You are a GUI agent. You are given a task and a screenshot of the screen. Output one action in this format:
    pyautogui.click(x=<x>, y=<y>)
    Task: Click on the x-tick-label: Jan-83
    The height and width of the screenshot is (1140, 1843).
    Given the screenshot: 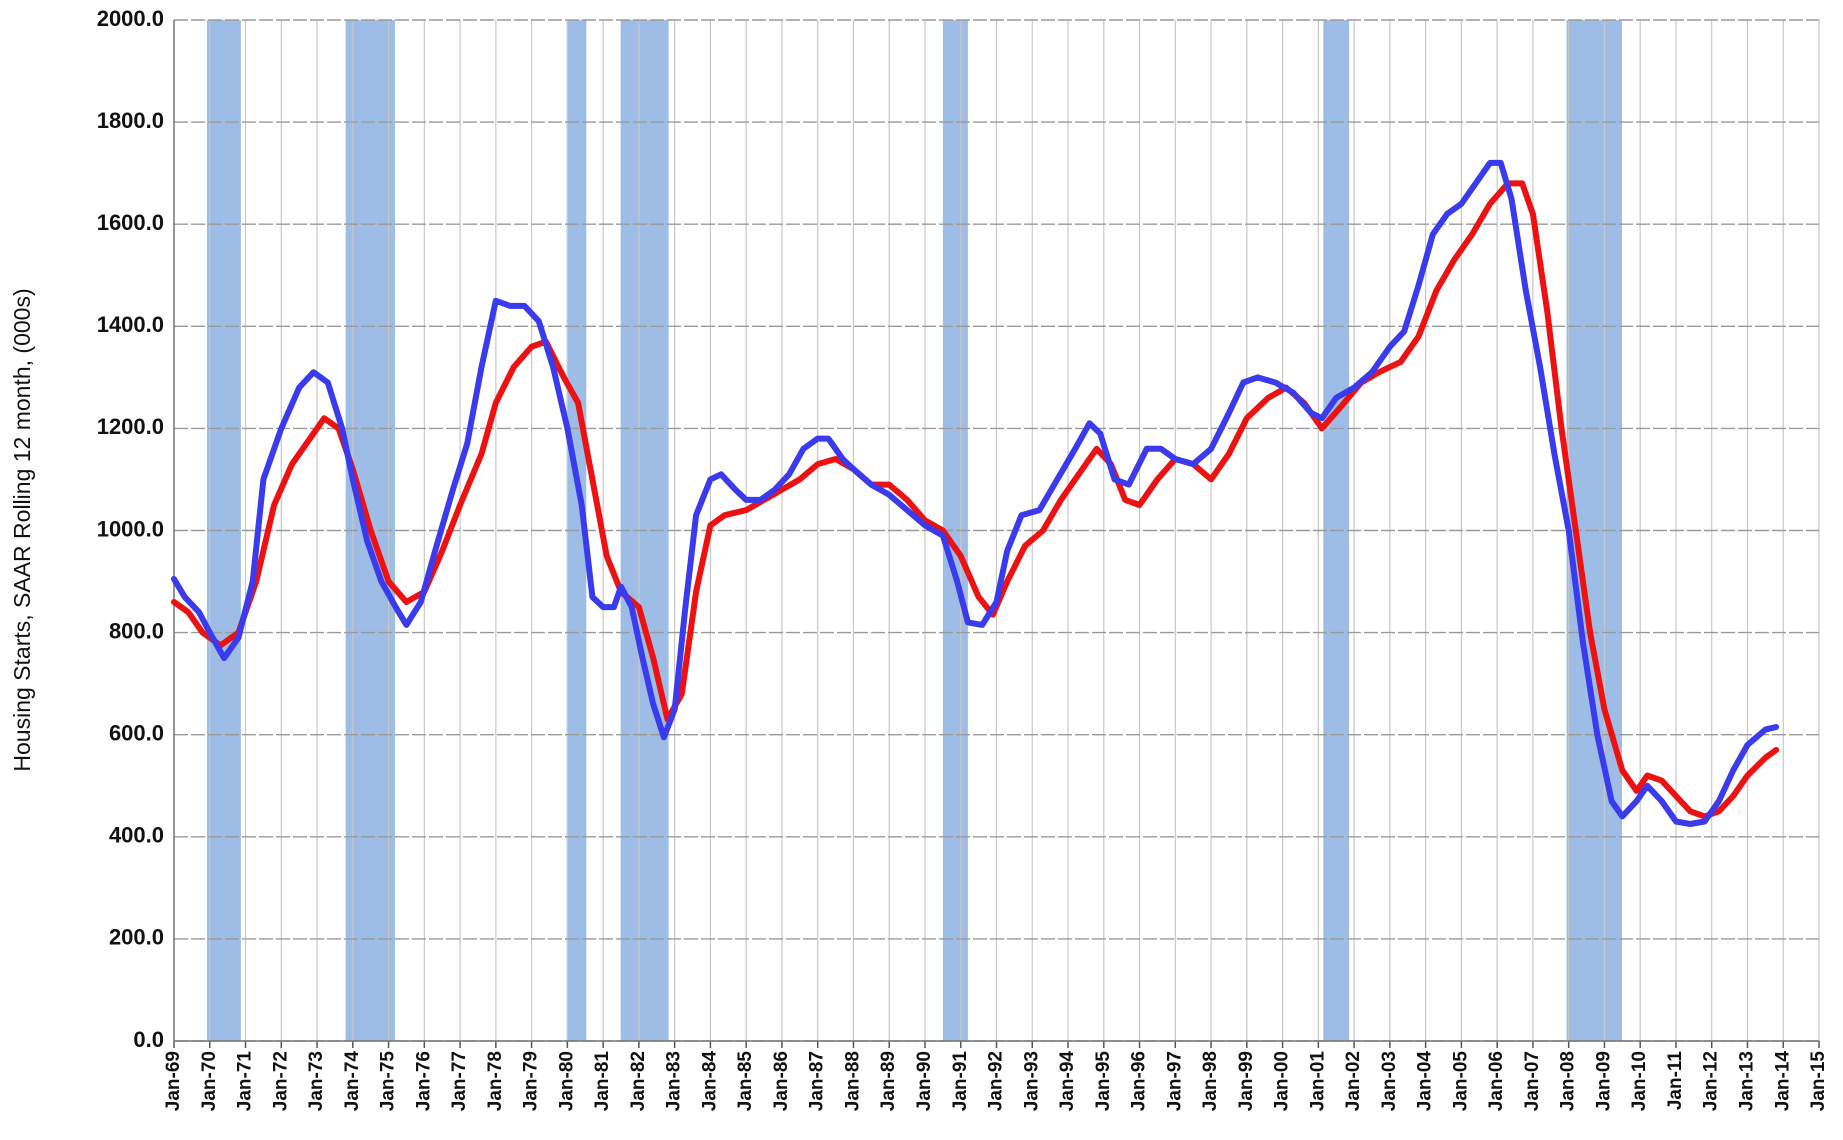 What is the action you would take?
    pyautogui.click(x=674, y=1081)
    